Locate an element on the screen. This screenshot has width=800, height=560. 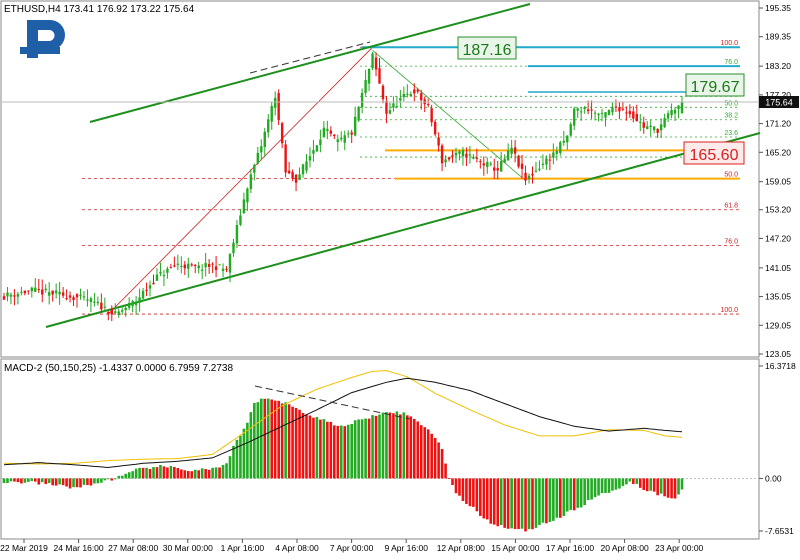
label-mid-level: 179.67 is located at coordinates (715, 85).